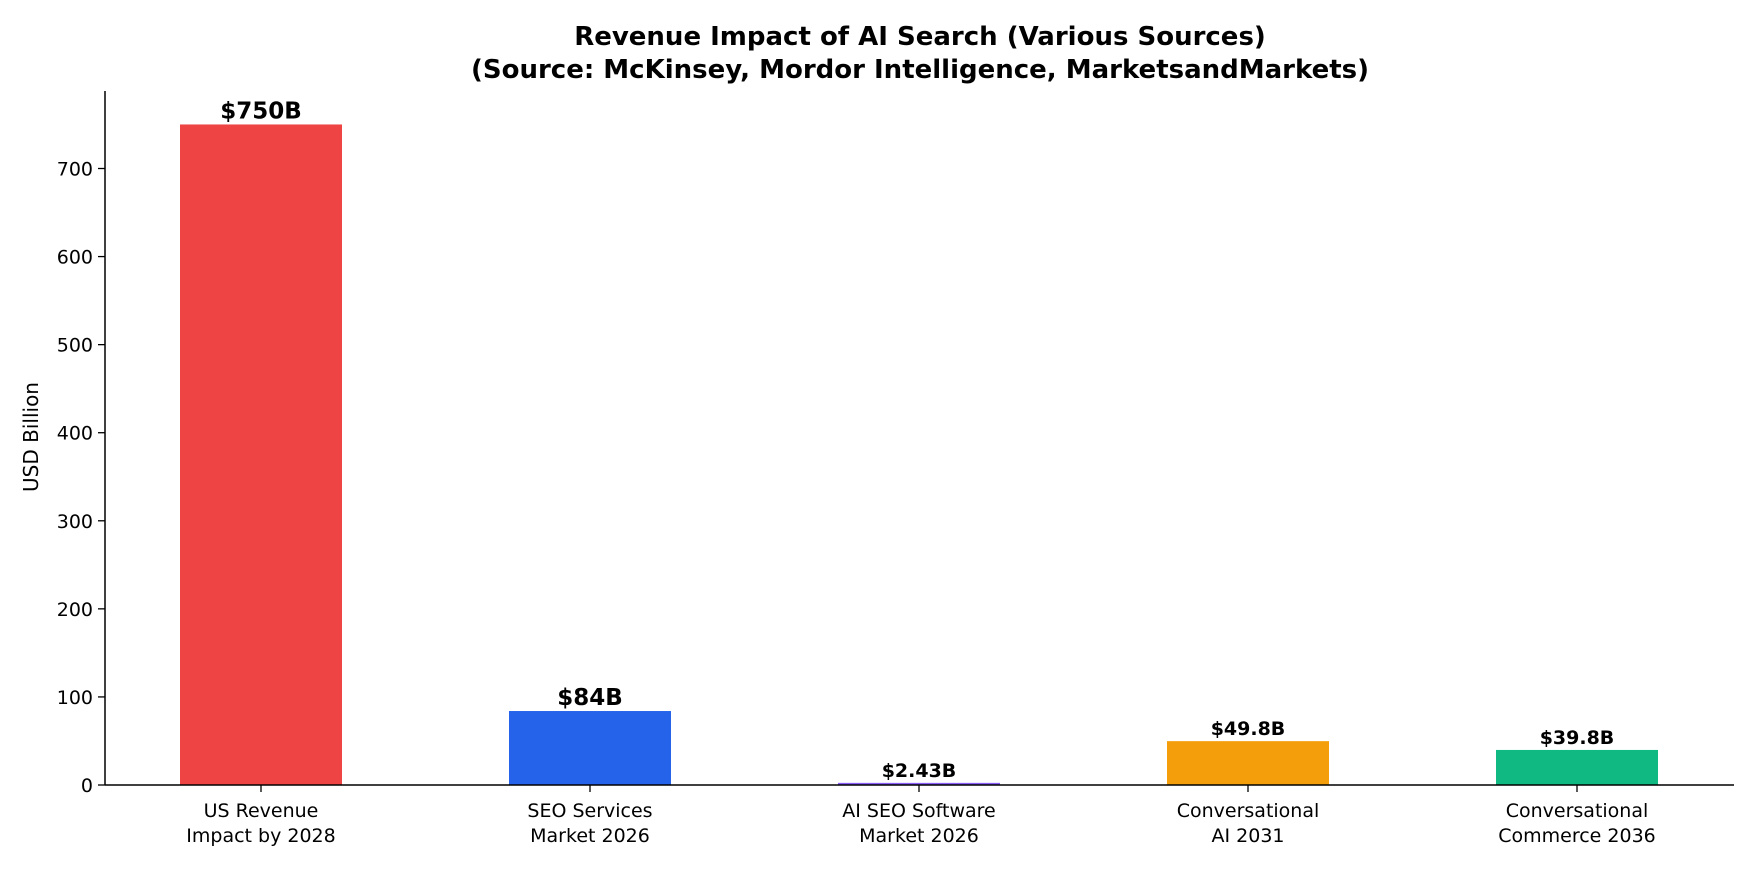  Describe the element at coordinates (1577, 738) in the screenshot. I see `data-label: $39.8B` at that location.